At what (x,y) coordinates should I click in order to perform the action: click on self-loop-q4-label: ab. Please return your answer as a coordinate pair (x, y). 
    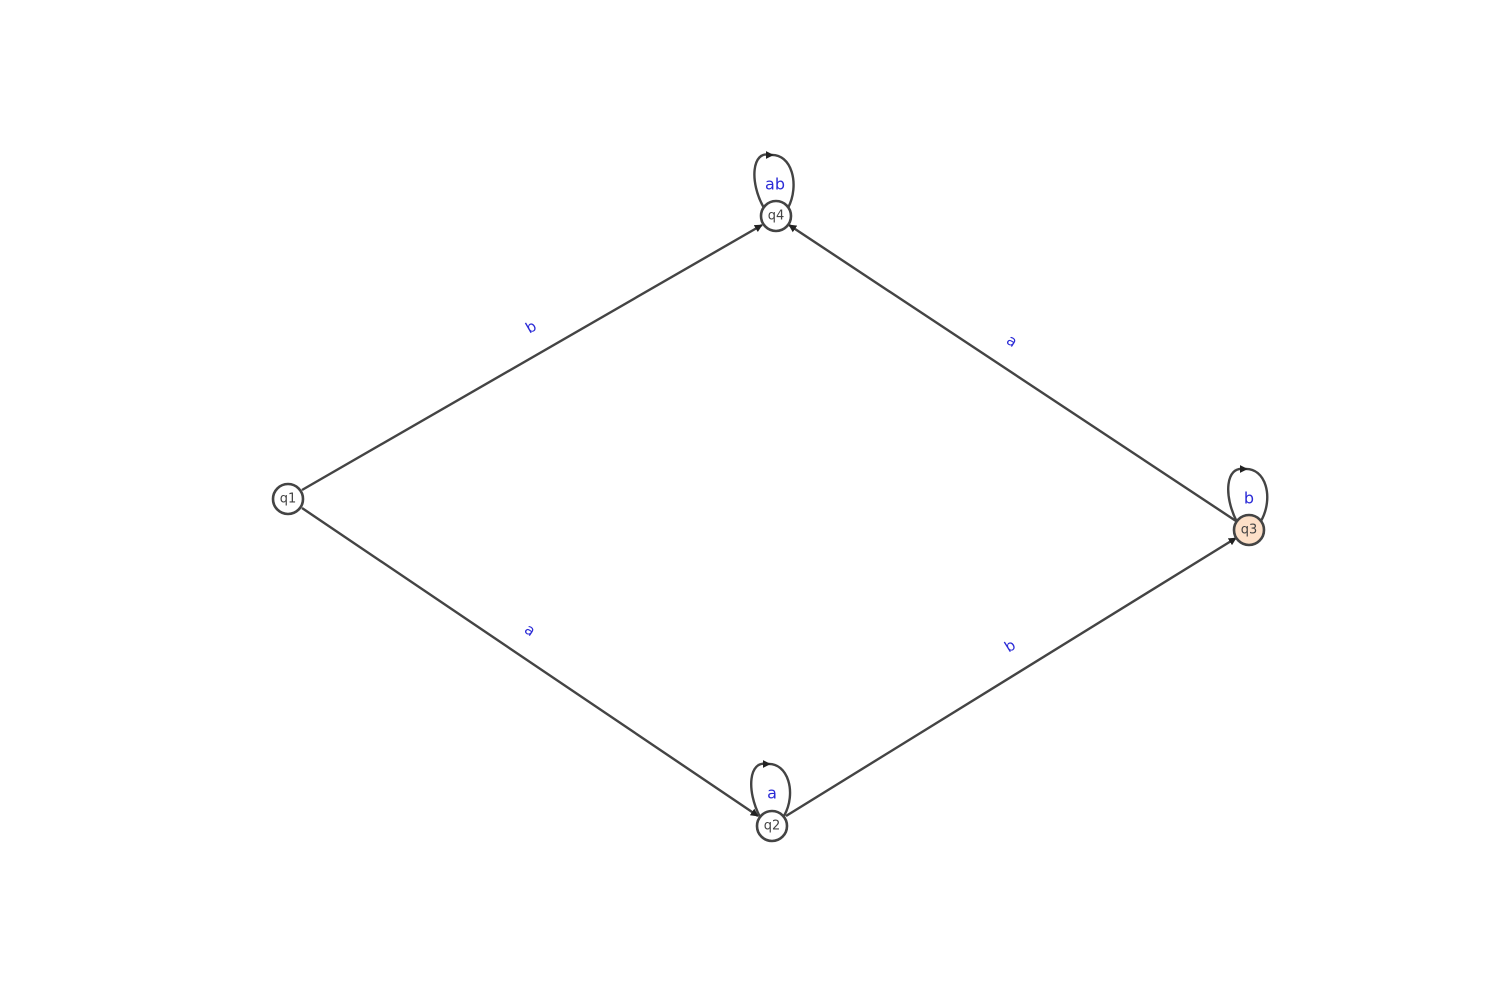
    Looking at the image, I should click on (775, 184).